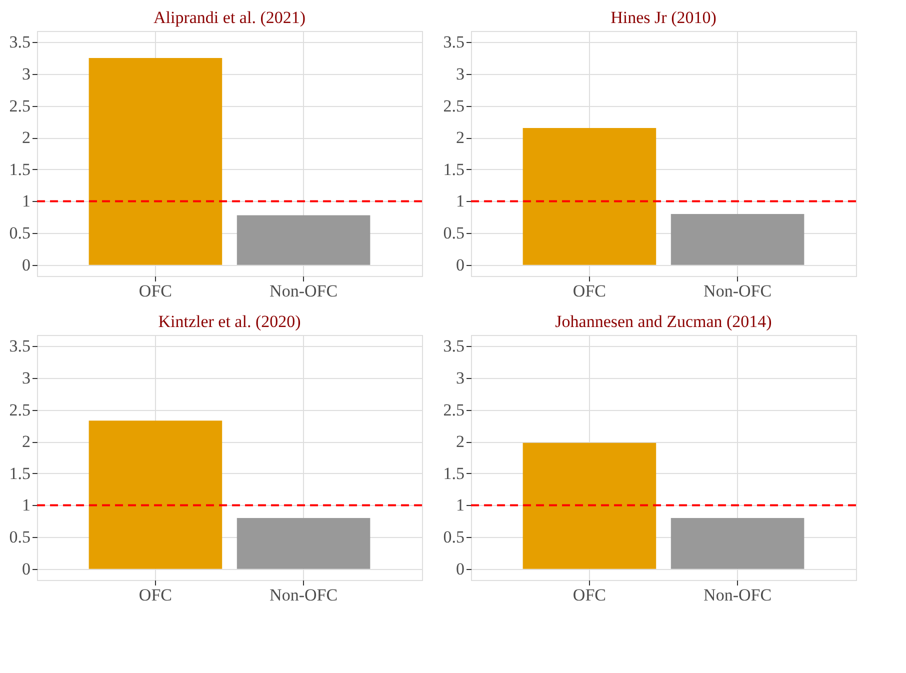 The width and height of the screenshot is (906, 673). What do you see at coordinates (663, 321) in the screenshot?
I see `chart-title: Johannesen and Zucman (2014)` at bounding box center [663, 321].